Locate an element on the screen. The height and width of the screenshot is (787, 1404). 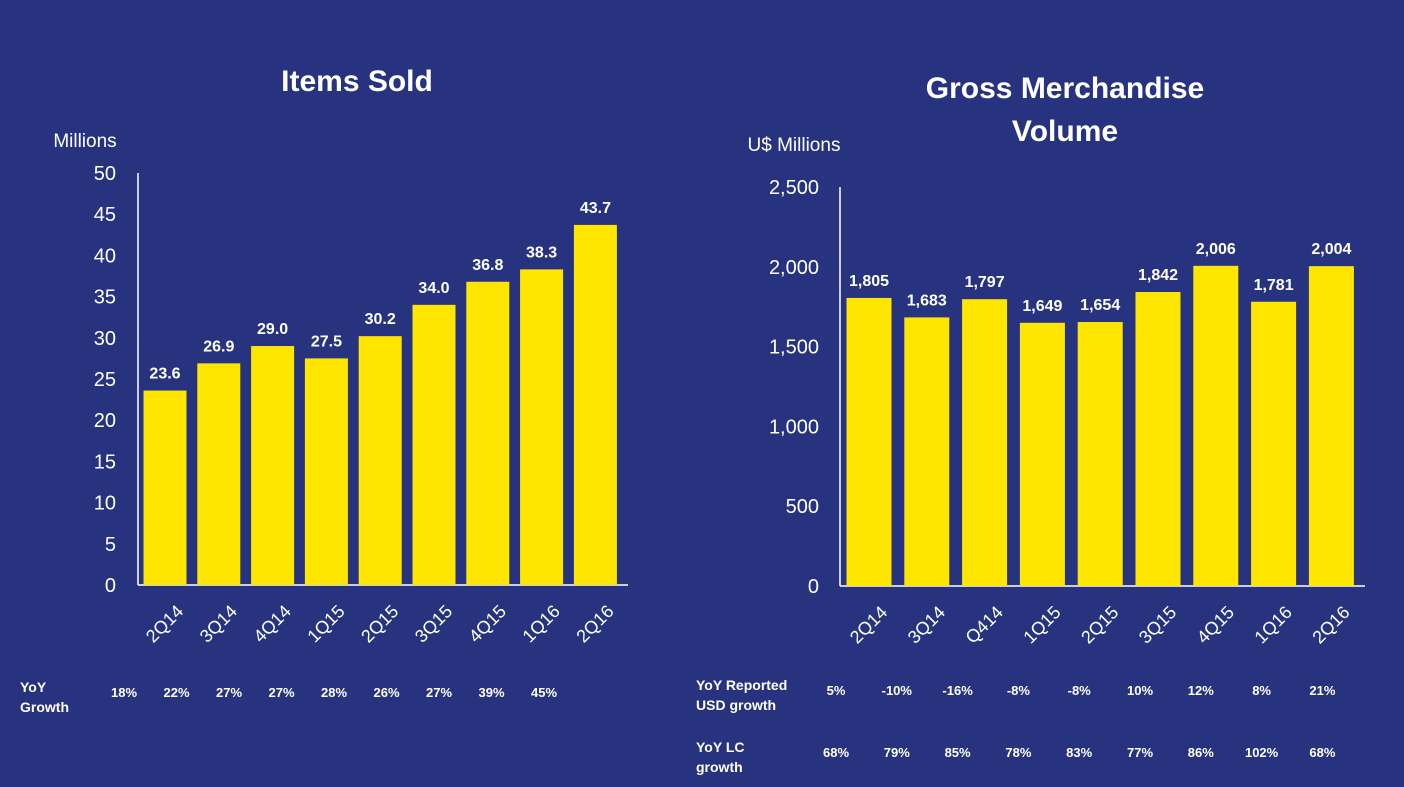
gmv-growth-value: 77% is located at coordinates (1140, 752).